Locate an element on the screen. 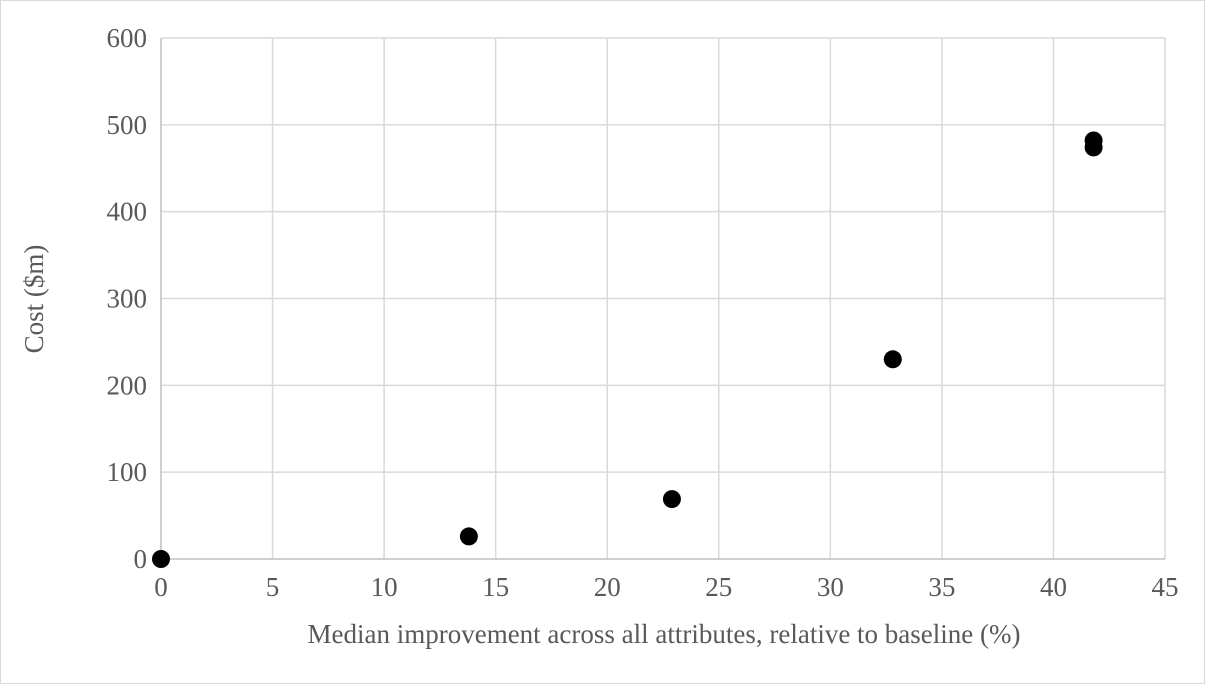 The image size is (1205, 685). x-tick-label: 35 is located at coordinates (941, 587).